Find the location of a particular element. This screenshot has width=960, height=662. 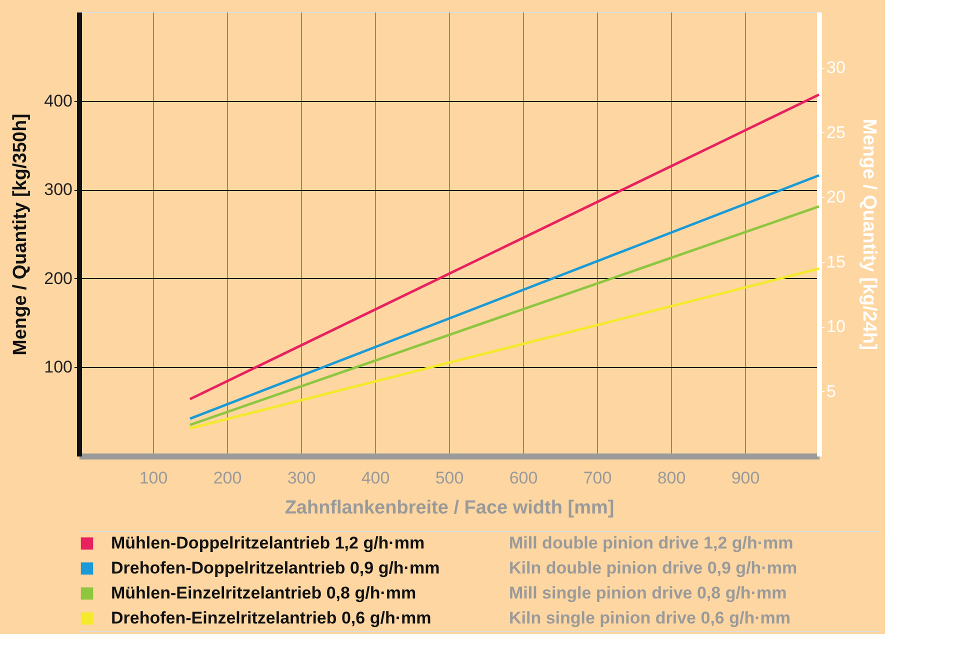

y2-tick-label: 25 is located at coordinates (836, 132).